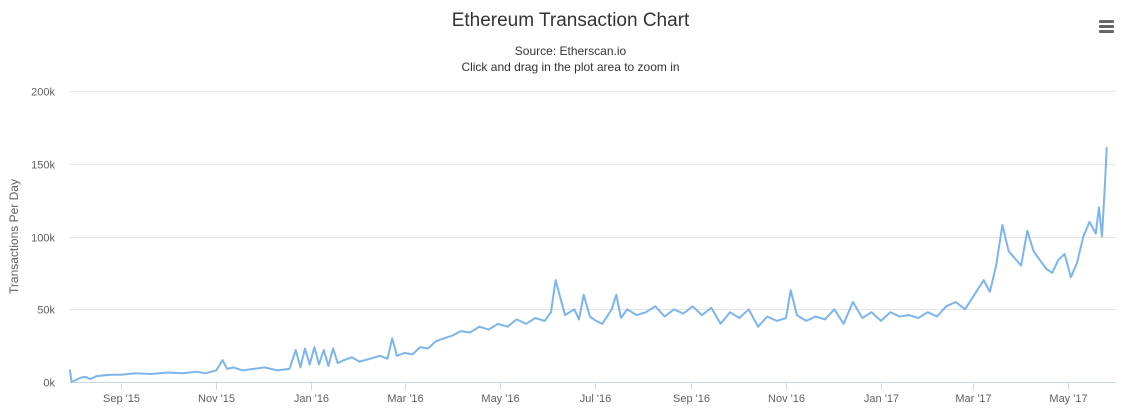 The image size is (1141, 417). What do you see at coordinates (973, 399) in the screenshot?
I see `x-tick-label: Mar '17` at bounding box center [973, 399].